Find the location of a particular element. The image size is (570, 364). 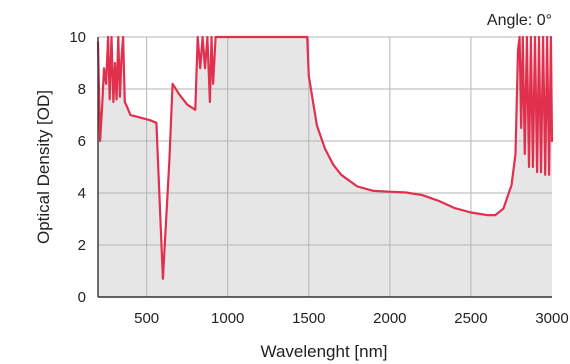

x-tick-label: 1500 is located at coordinates (308, 318).